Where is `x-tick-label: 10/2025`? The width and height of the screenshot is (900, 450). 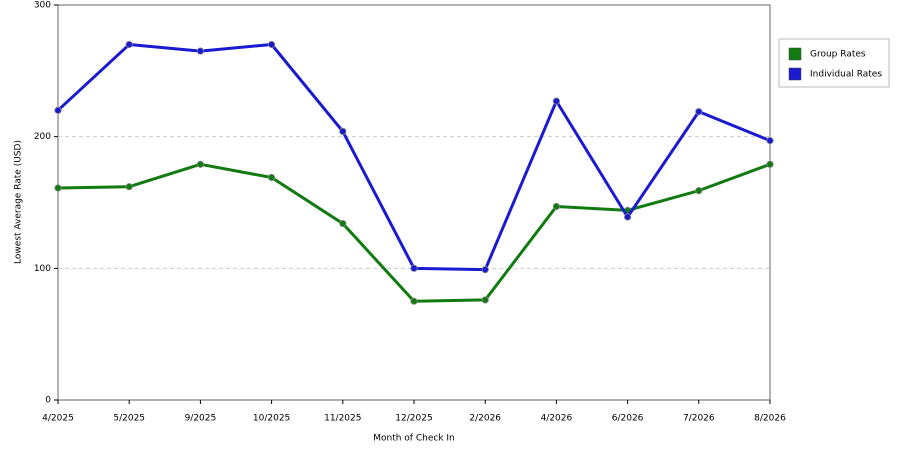 x-tick-label: 10/2025 is located at coordinates (271, 419).